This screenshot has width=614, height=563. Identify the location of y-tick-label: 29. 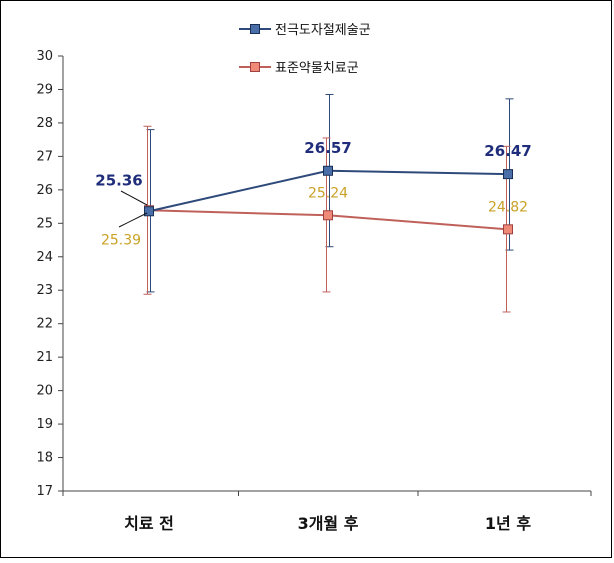
(44, 89).